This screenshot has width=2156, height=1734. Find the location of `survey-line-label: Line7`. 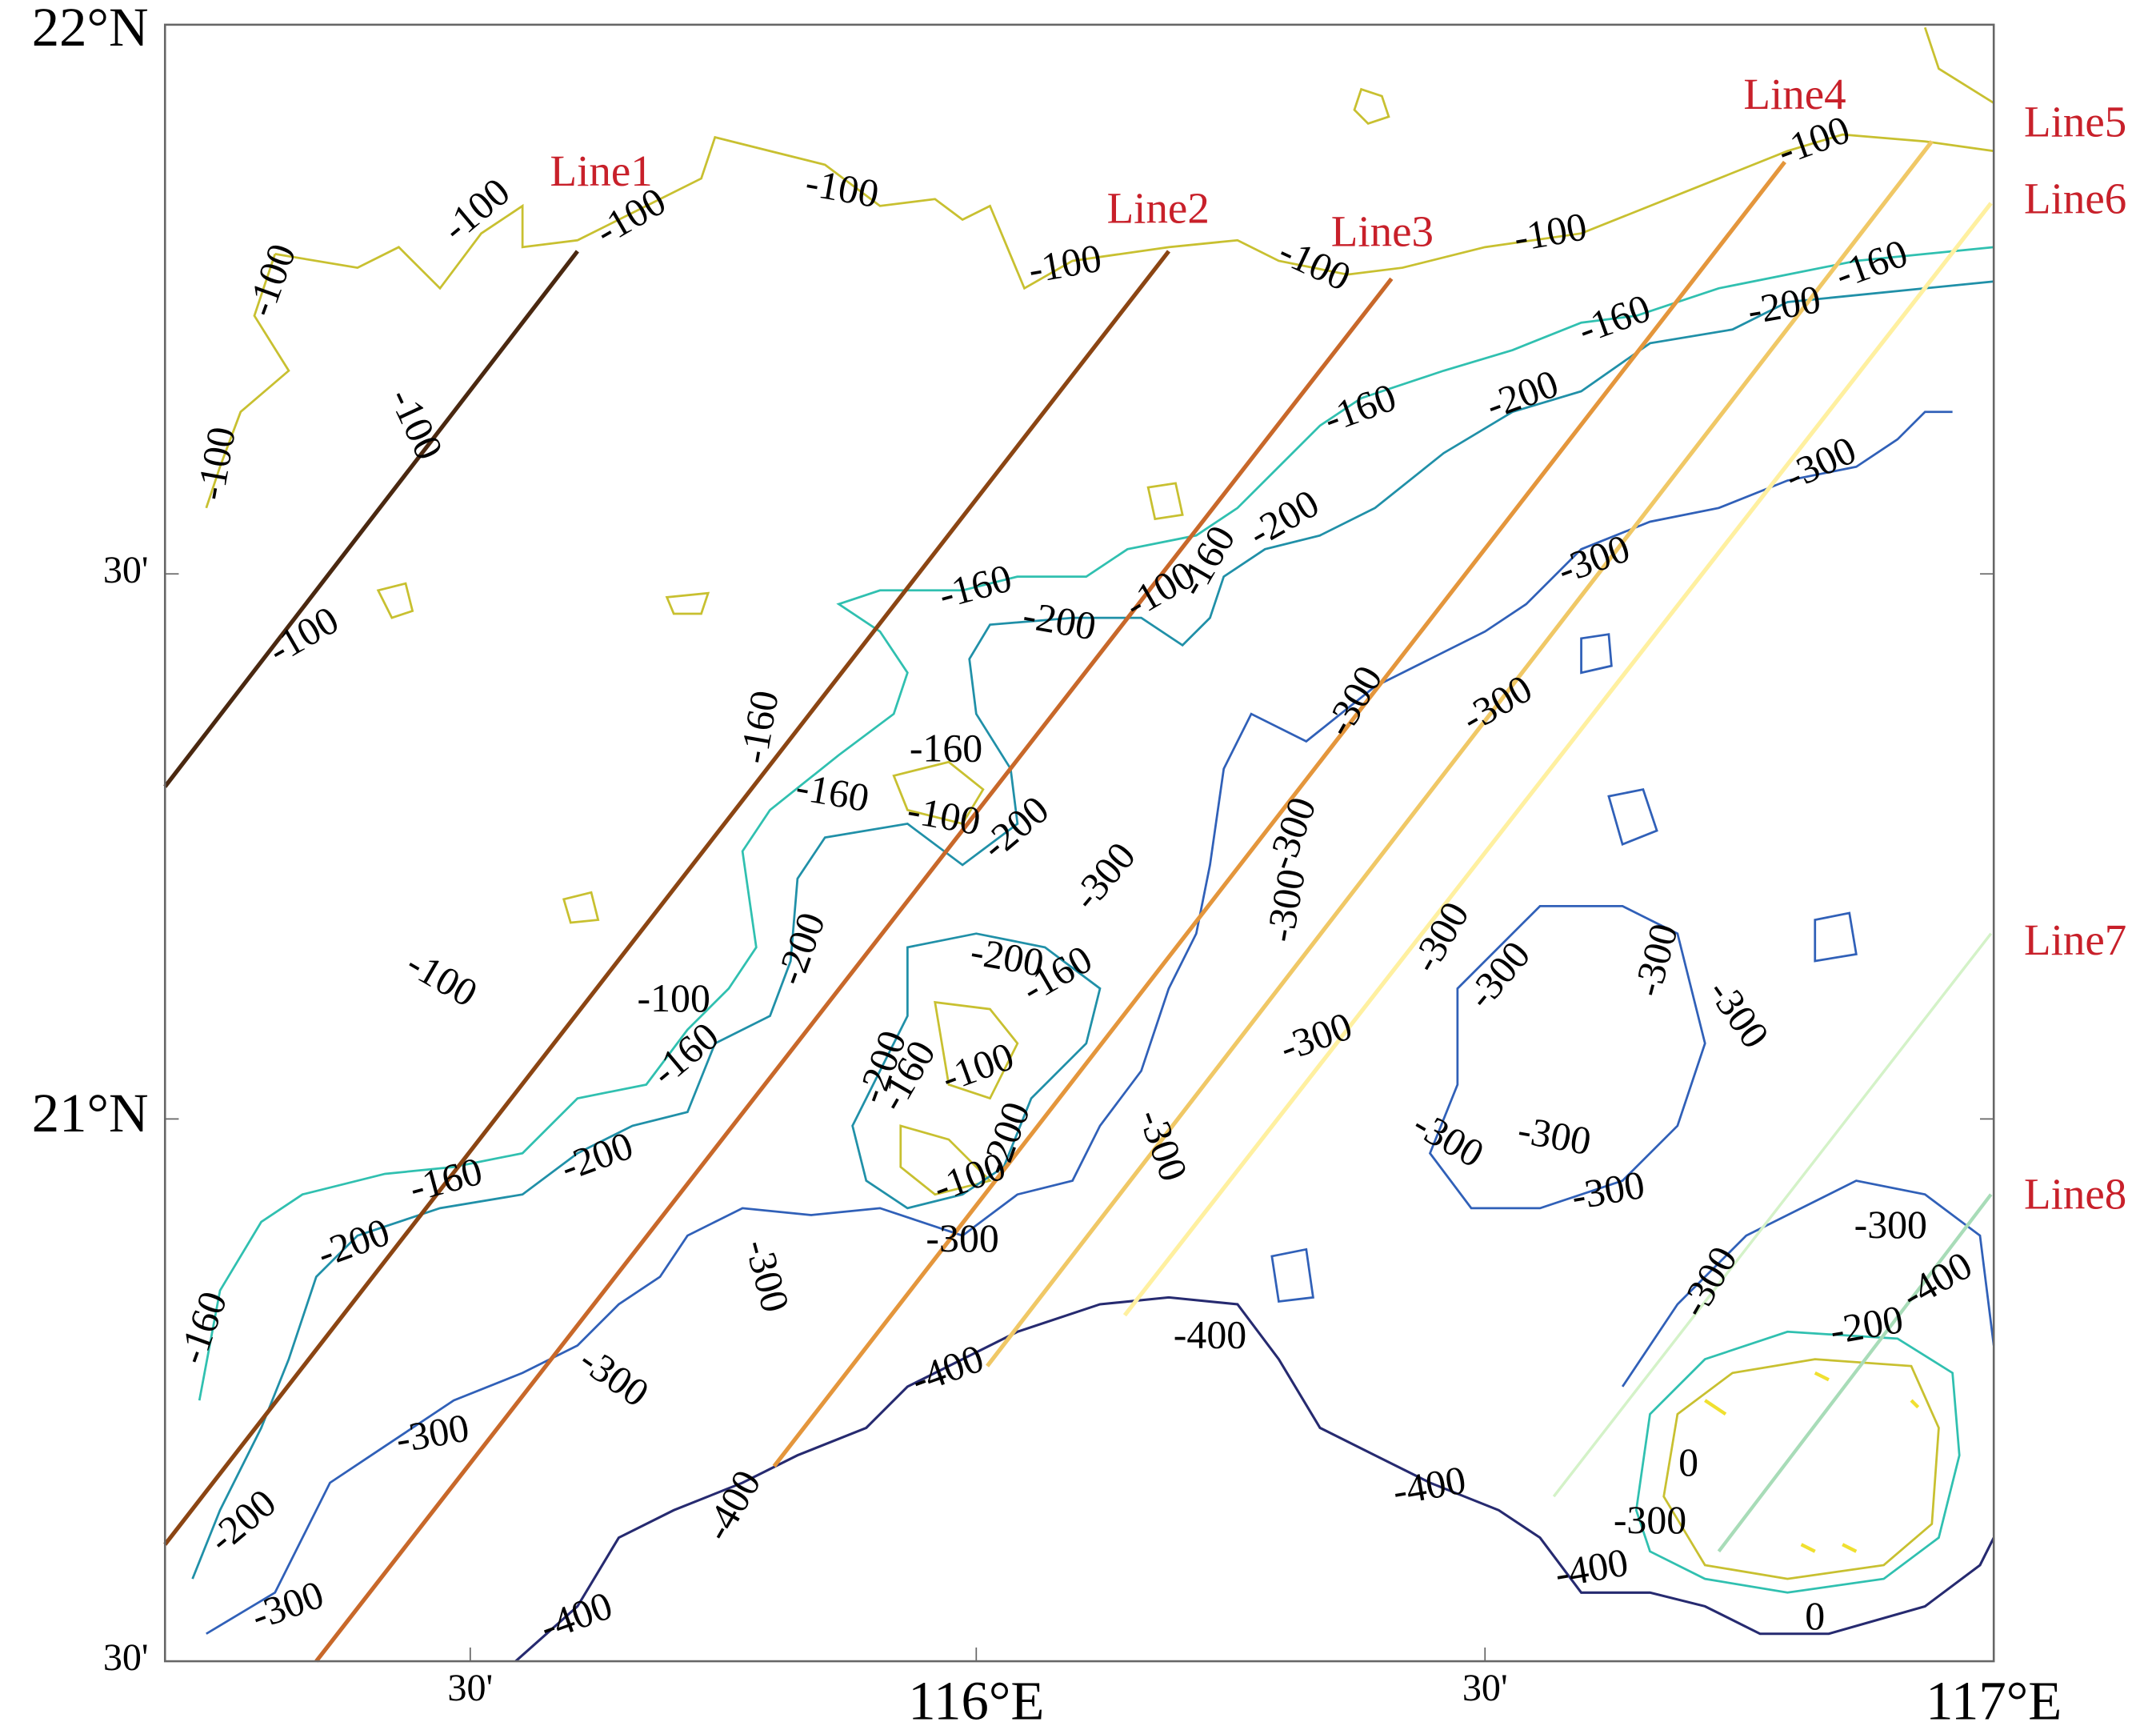

survey-line-label: Line7 is located at coordinates (2075, 939).